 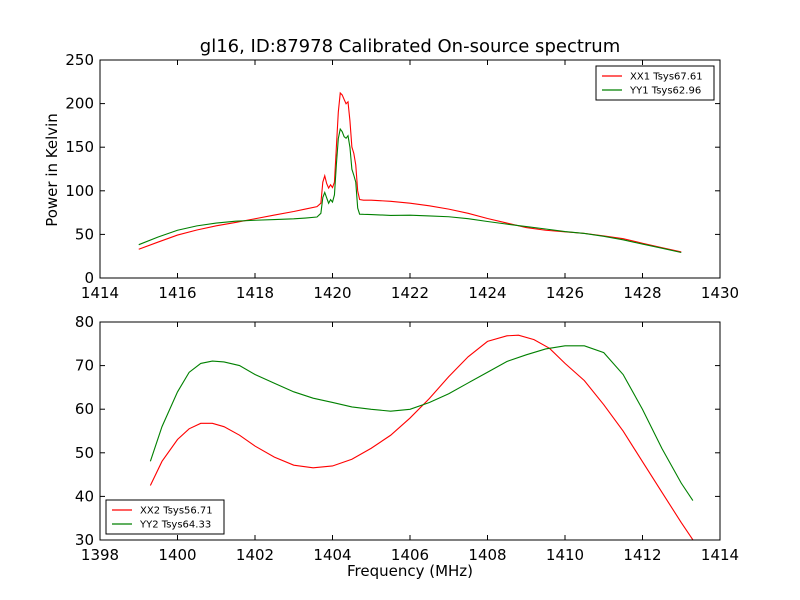 I want to click on top-y-tick-label: 0, so click(x=89, y=278).